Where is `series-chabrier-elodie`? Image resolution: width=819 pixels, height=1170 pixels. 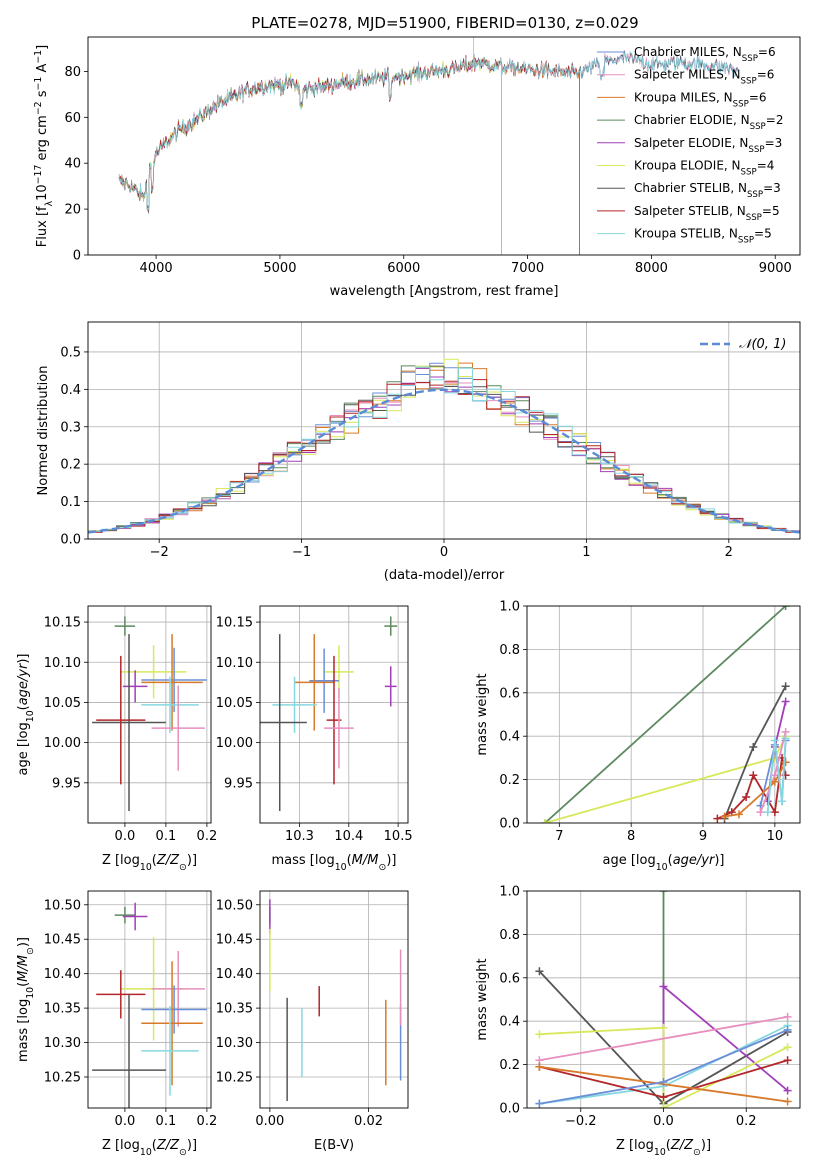 series-chabrier-elodie is located at coordinates (665, 714).